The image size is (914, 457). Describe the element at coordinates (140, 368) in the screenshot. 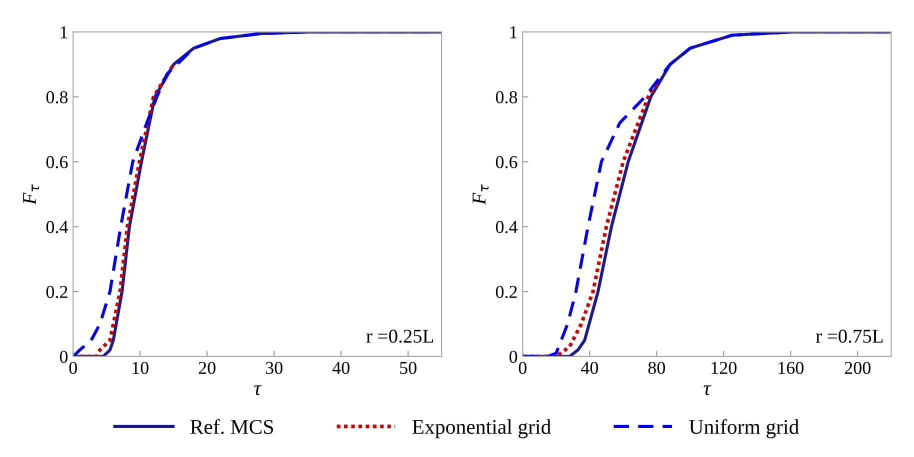

I see `x-tick-label: 10` at that location.